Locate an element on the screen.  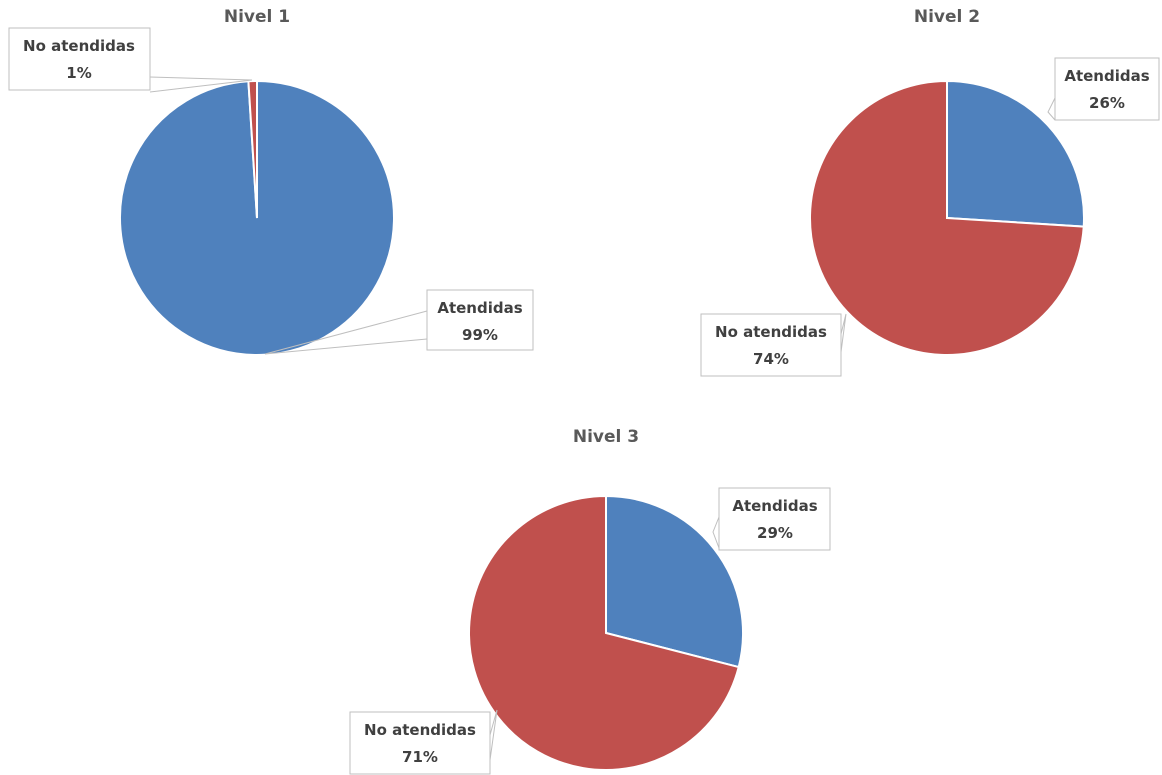
chart-title-nivel-3: Nivel 3 is located at coordinates (606, 437).